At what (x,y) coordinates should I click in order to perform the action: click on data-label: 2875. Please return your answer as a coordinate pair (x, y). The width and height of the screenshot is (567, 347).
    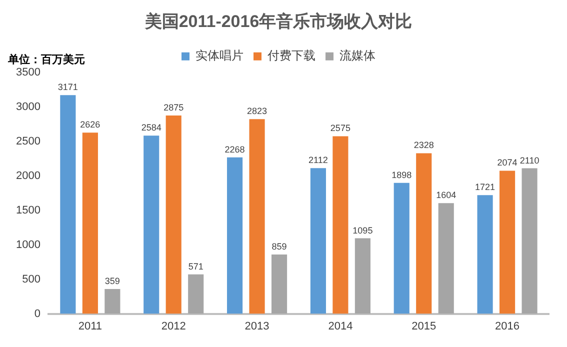
    Looking at the image, I should click on (174, 107).